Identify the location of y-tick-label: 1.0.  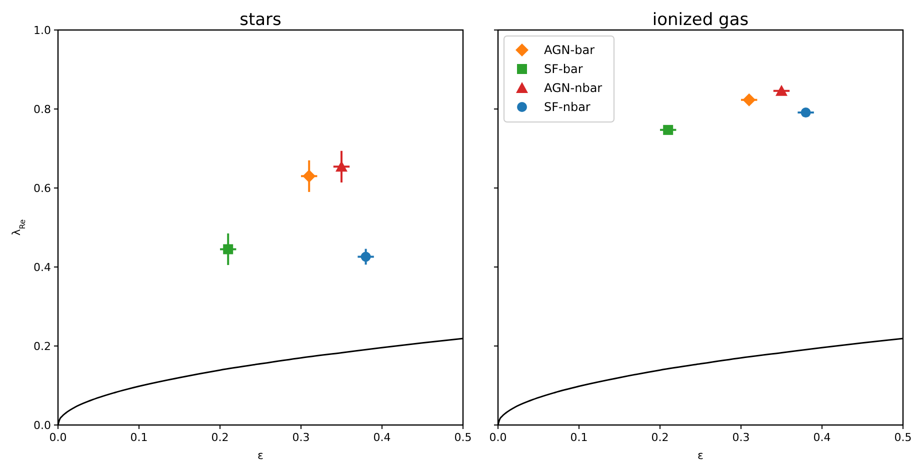
(42, 30).